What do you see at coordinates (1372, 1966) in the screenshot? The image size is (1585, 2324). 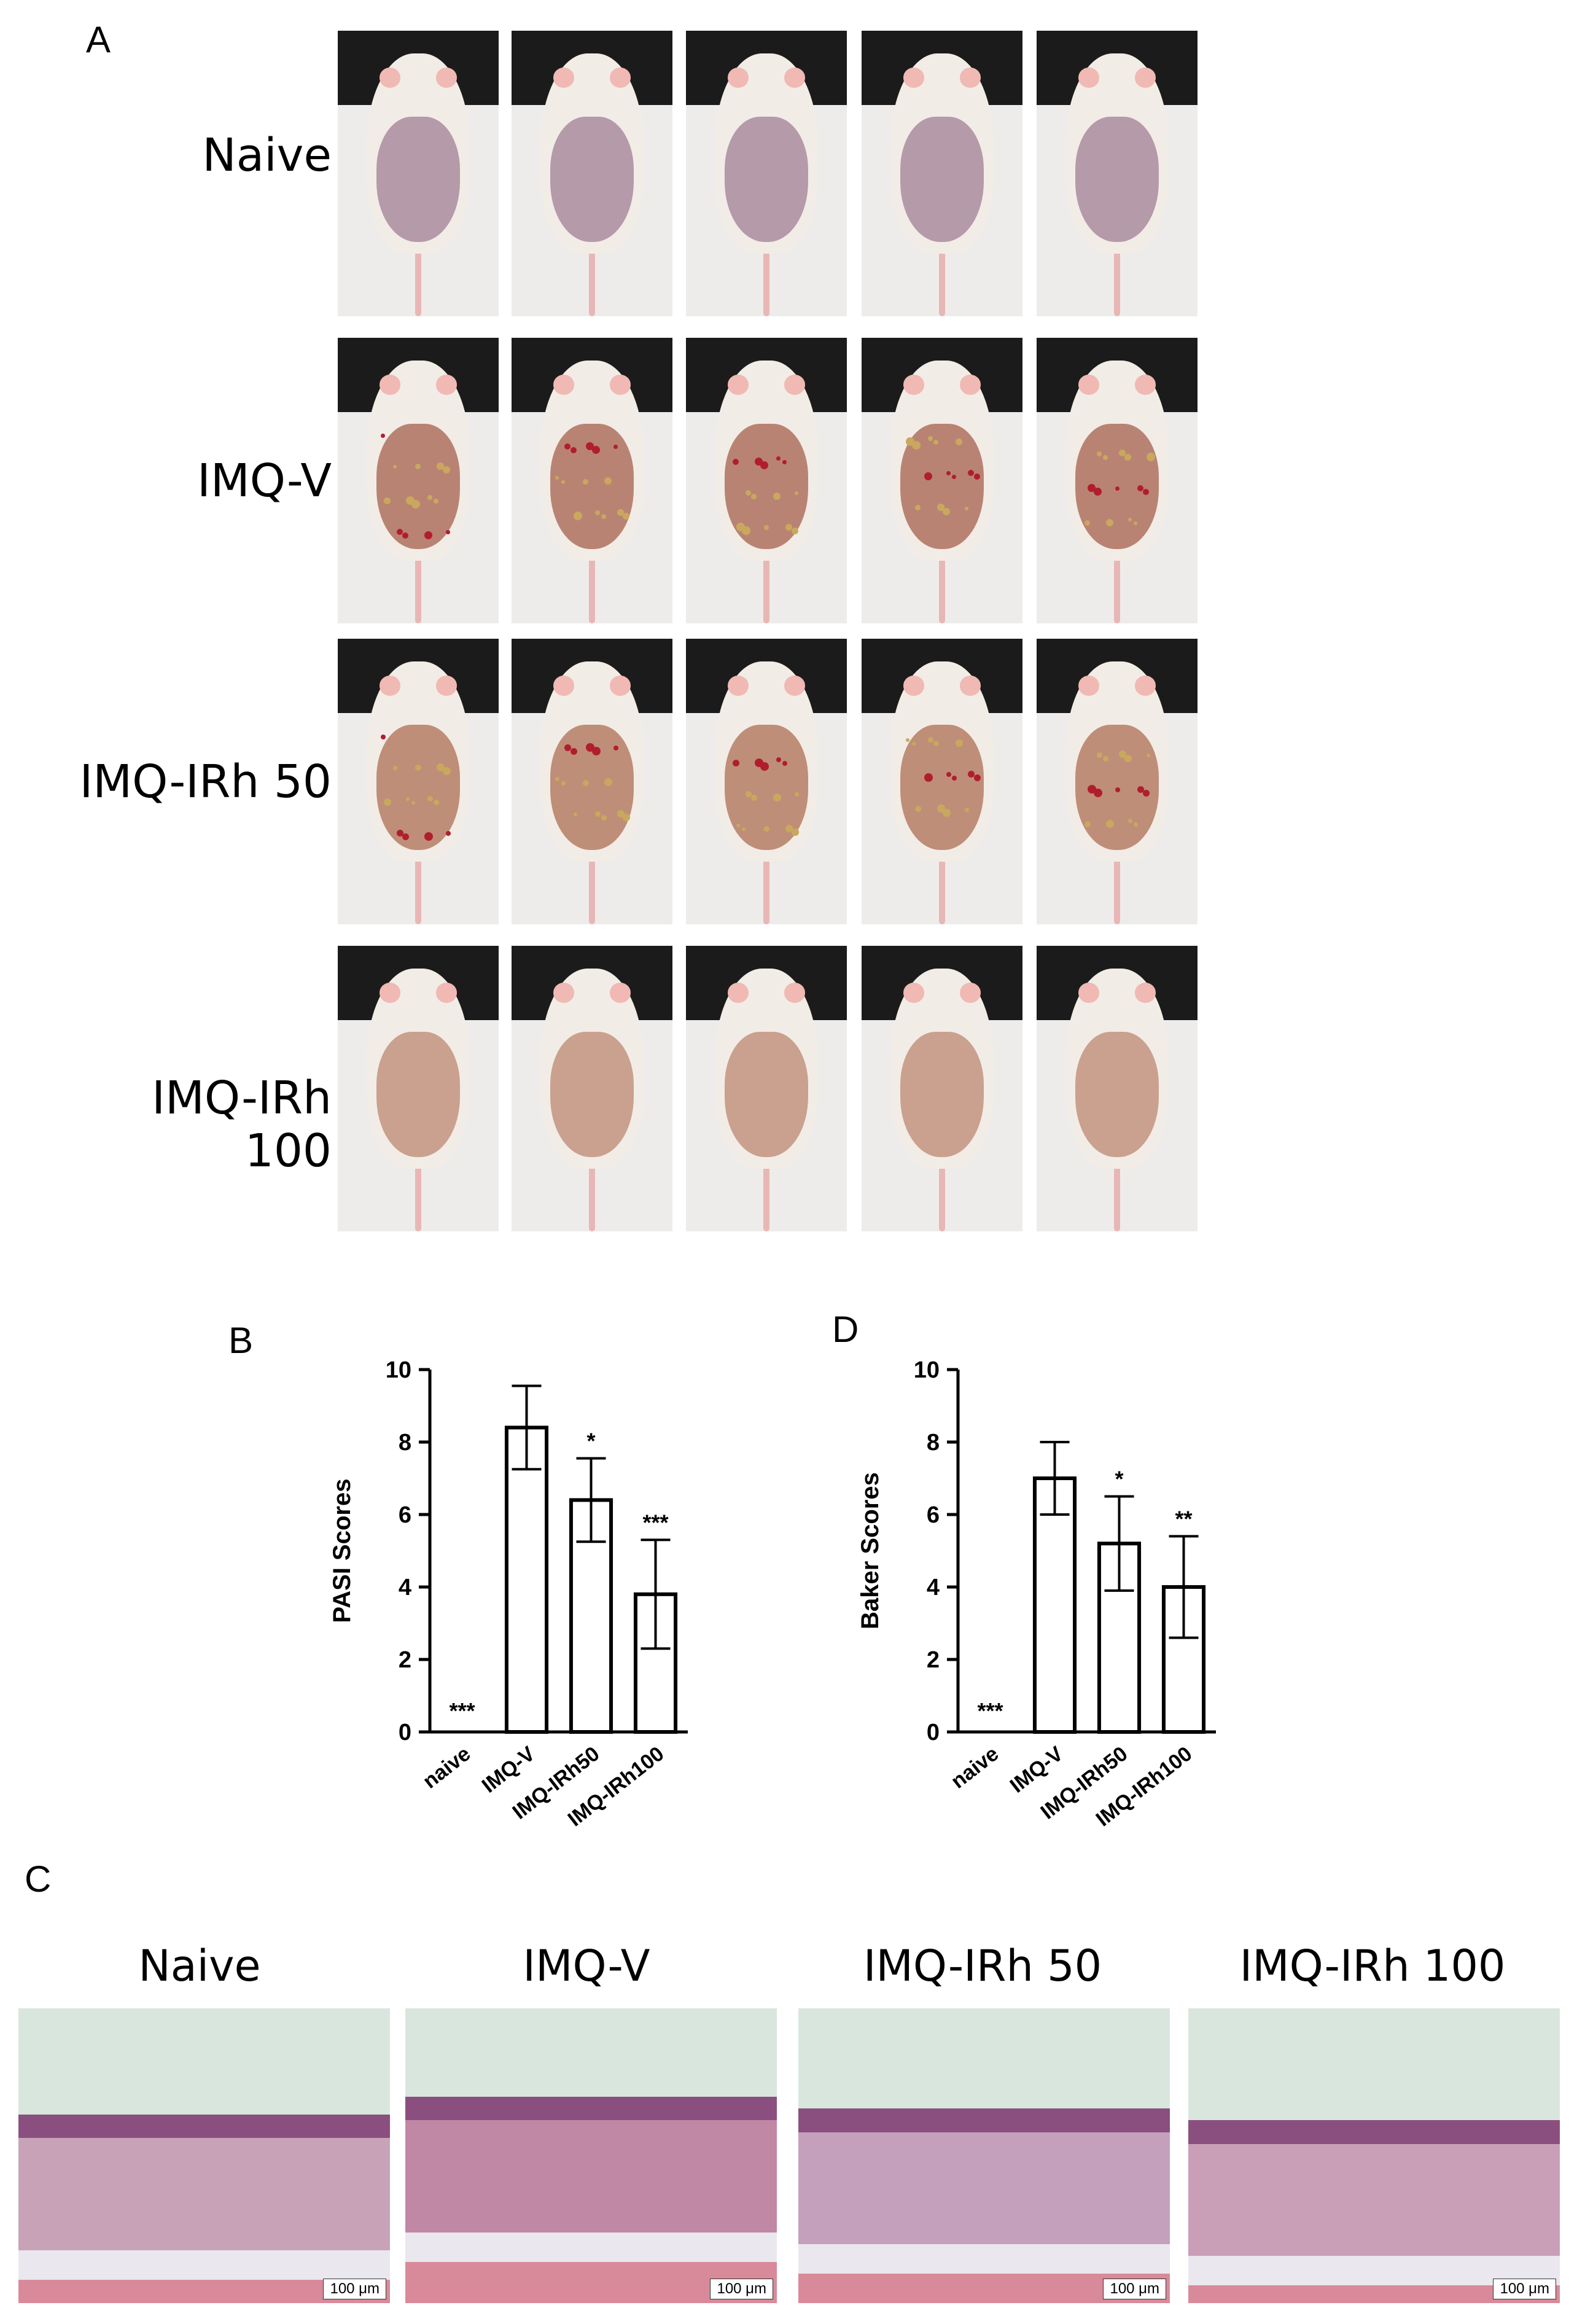 I see `histology-label: IMQ-IRh 100` at bounding box center [1372, 1966].